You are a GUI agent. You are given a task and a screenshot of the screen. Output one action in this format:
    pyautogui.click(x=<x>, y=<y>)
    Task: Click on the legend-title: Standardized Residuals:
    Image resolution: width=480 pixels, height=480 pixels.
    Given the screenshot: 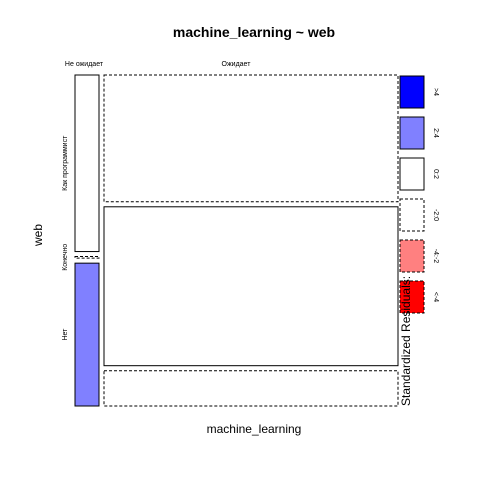 What is the action you would take?
    pyautogui.click(x=406, y=341)
    